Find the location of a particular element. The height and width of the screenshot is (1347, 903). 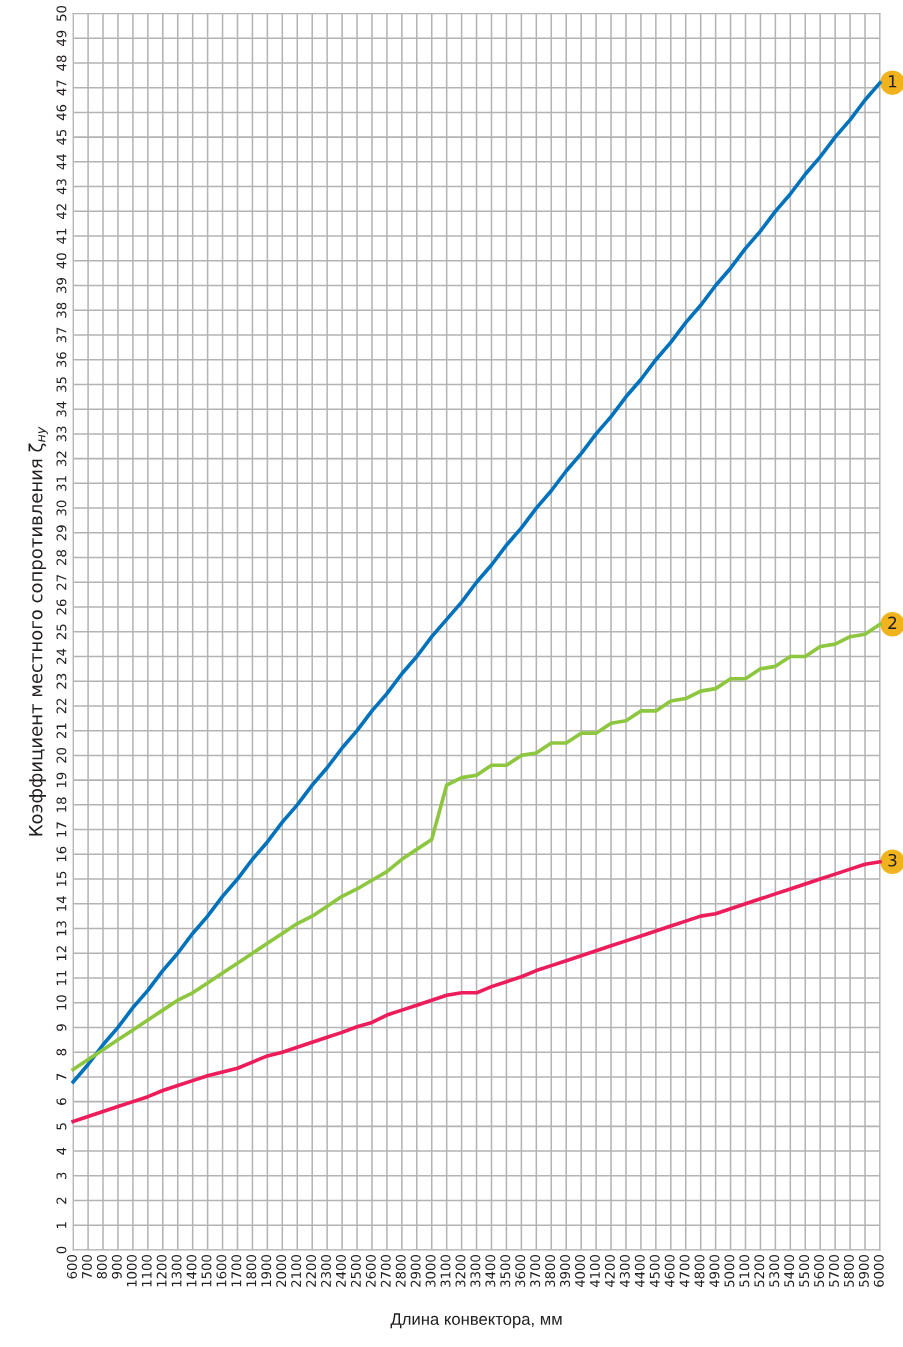

x-tick-label: 2400 is located at coordinates (340, 1271).